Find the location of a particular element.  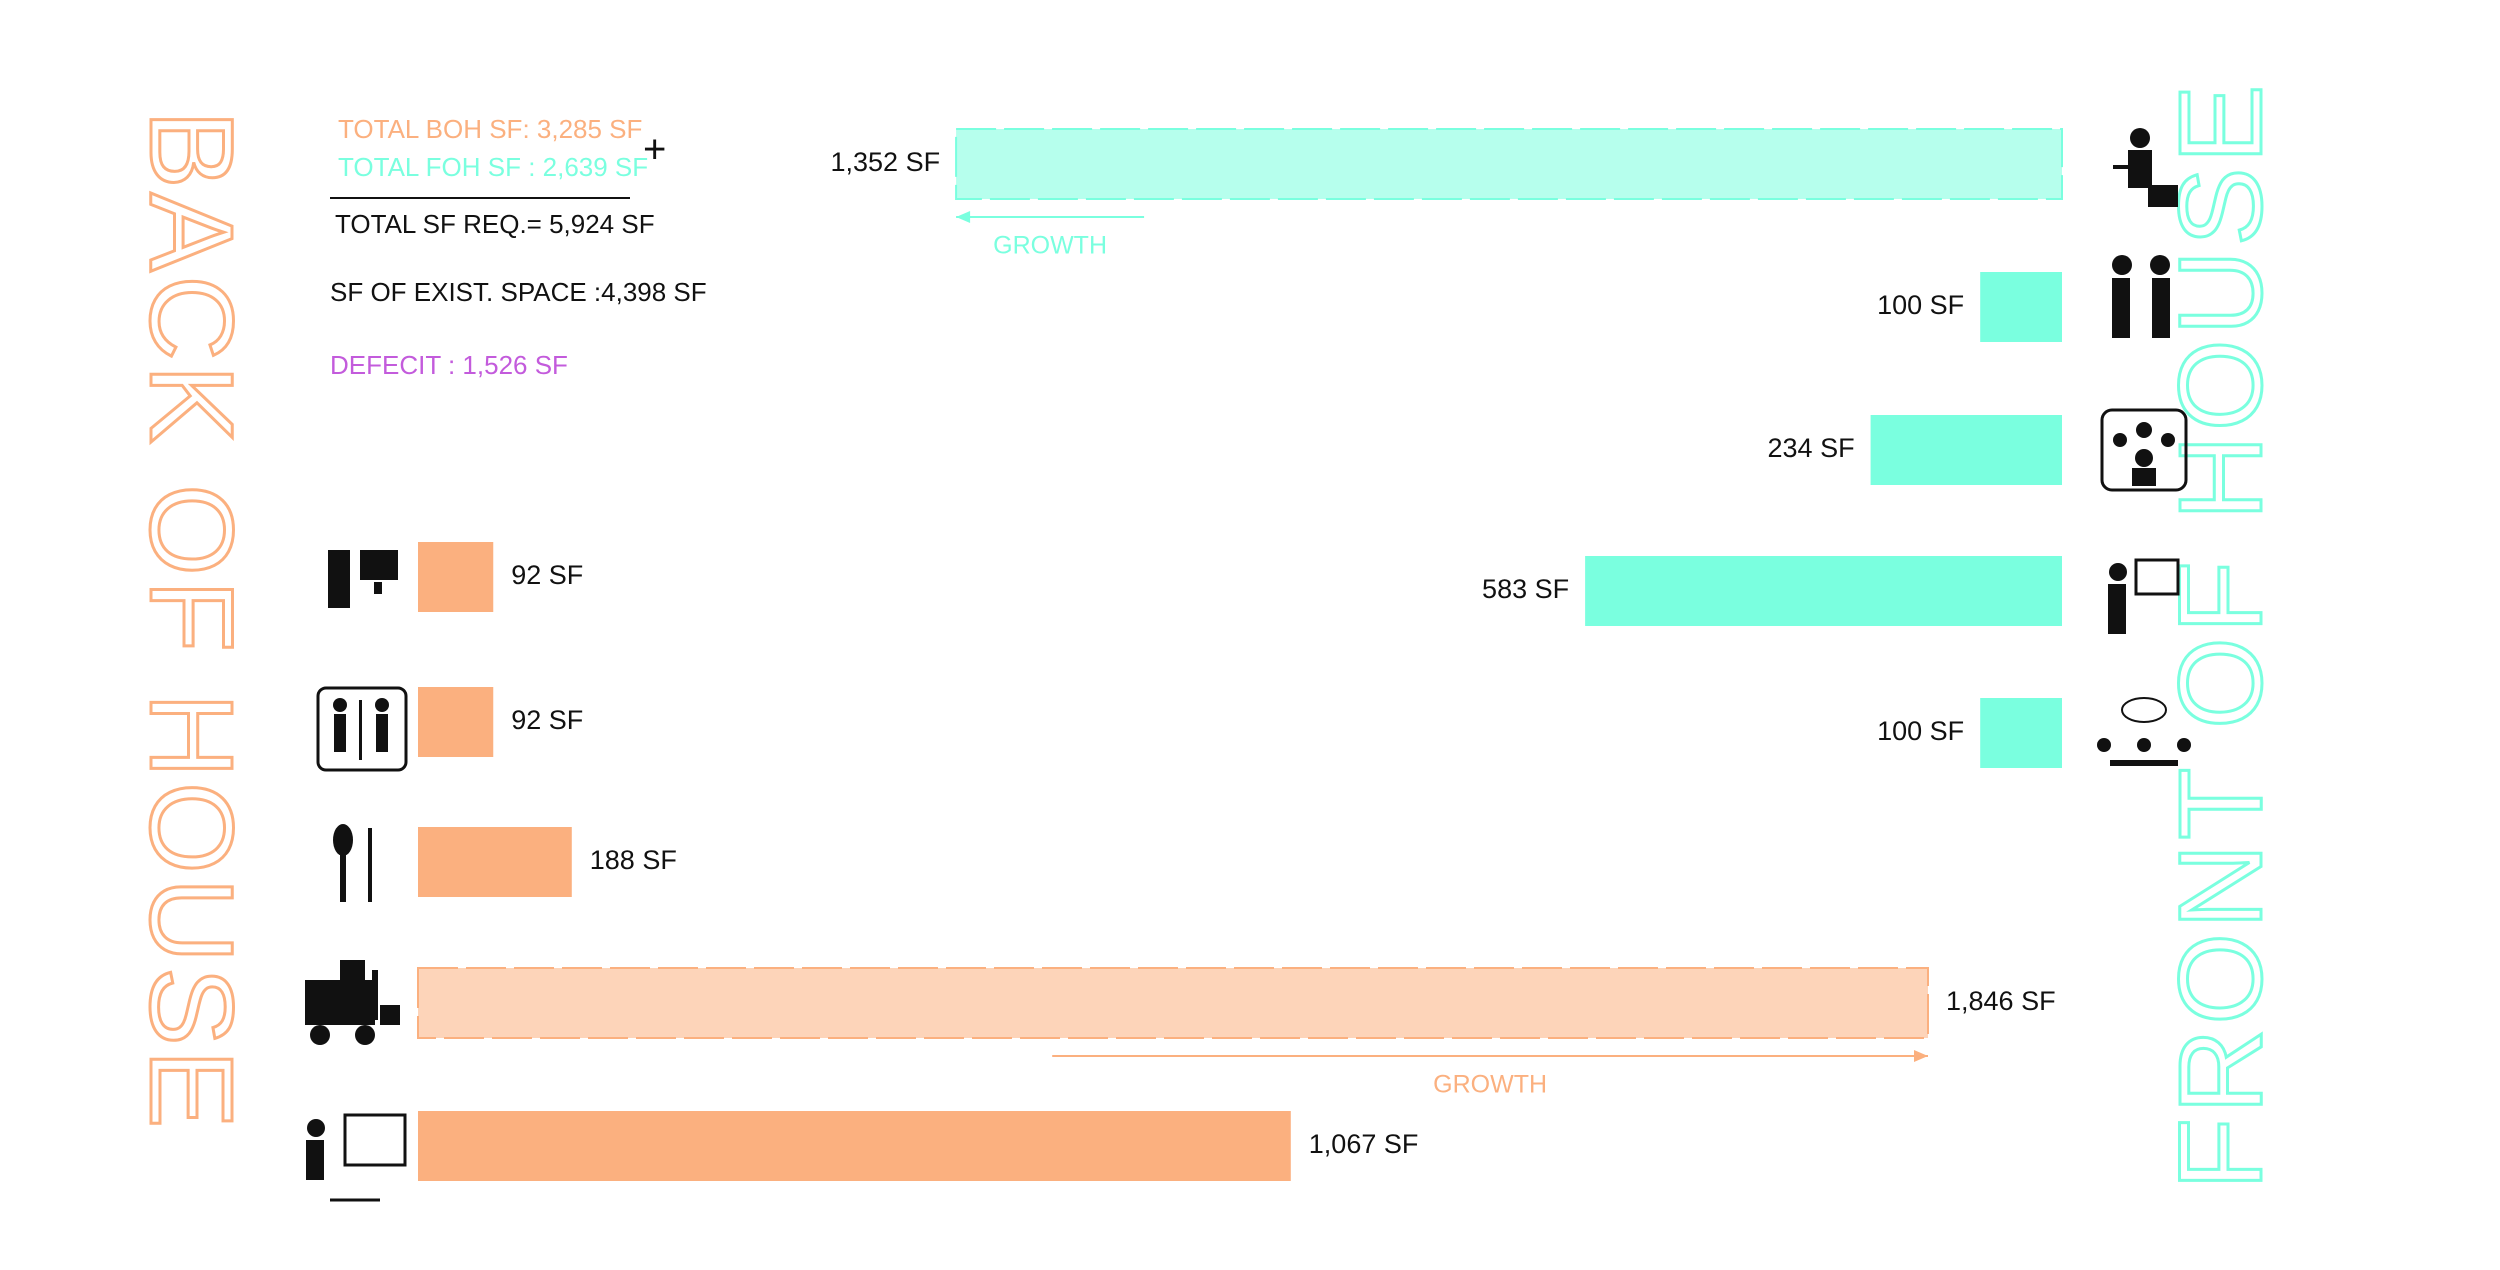

right-title: FRONT OF HOUSE is located at coordinates (2221, 635).